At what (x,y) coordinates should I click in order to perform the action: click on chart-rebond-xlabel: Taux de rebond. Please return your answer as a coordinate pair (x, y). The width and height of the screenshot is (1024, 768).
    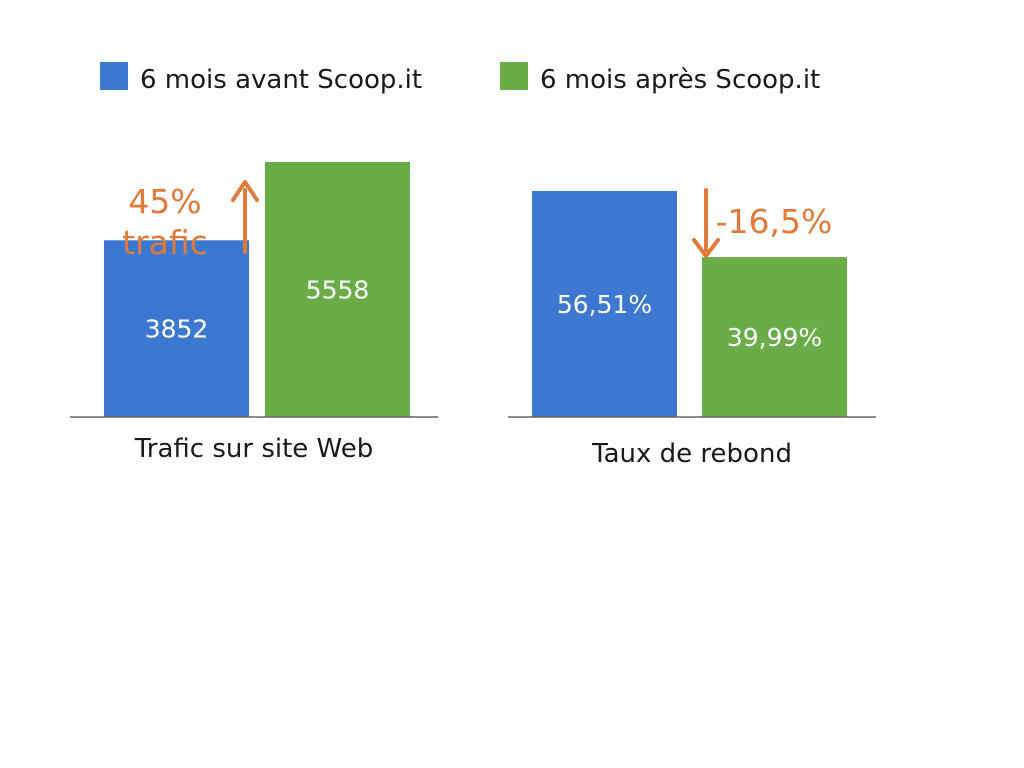
    Looking at the image, I should click on (691, 454).